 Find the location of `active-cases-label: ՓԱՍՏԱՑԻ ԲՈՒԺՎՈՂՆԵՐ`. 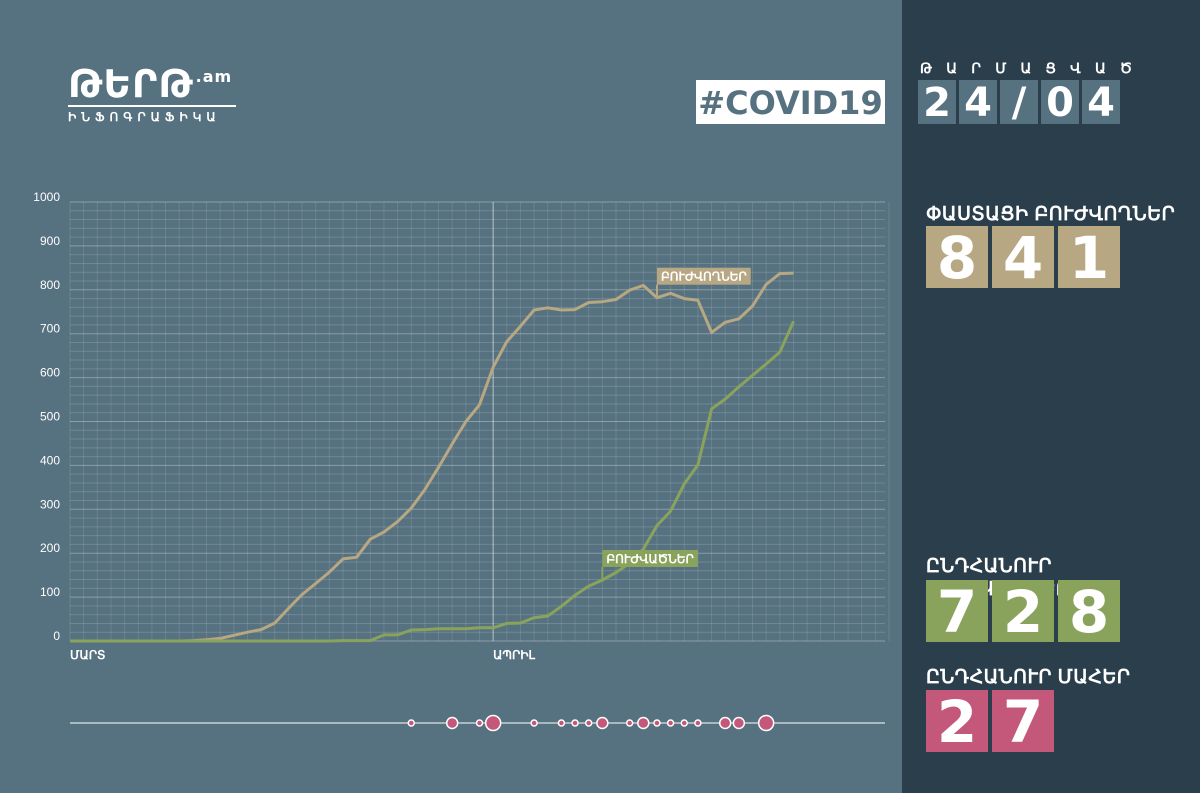

active-cases-label: ՓԱՍՏԱՑԻ ԲՈՒԺՎՈՂՆԵՐ is located at coordinates (1051, 214).